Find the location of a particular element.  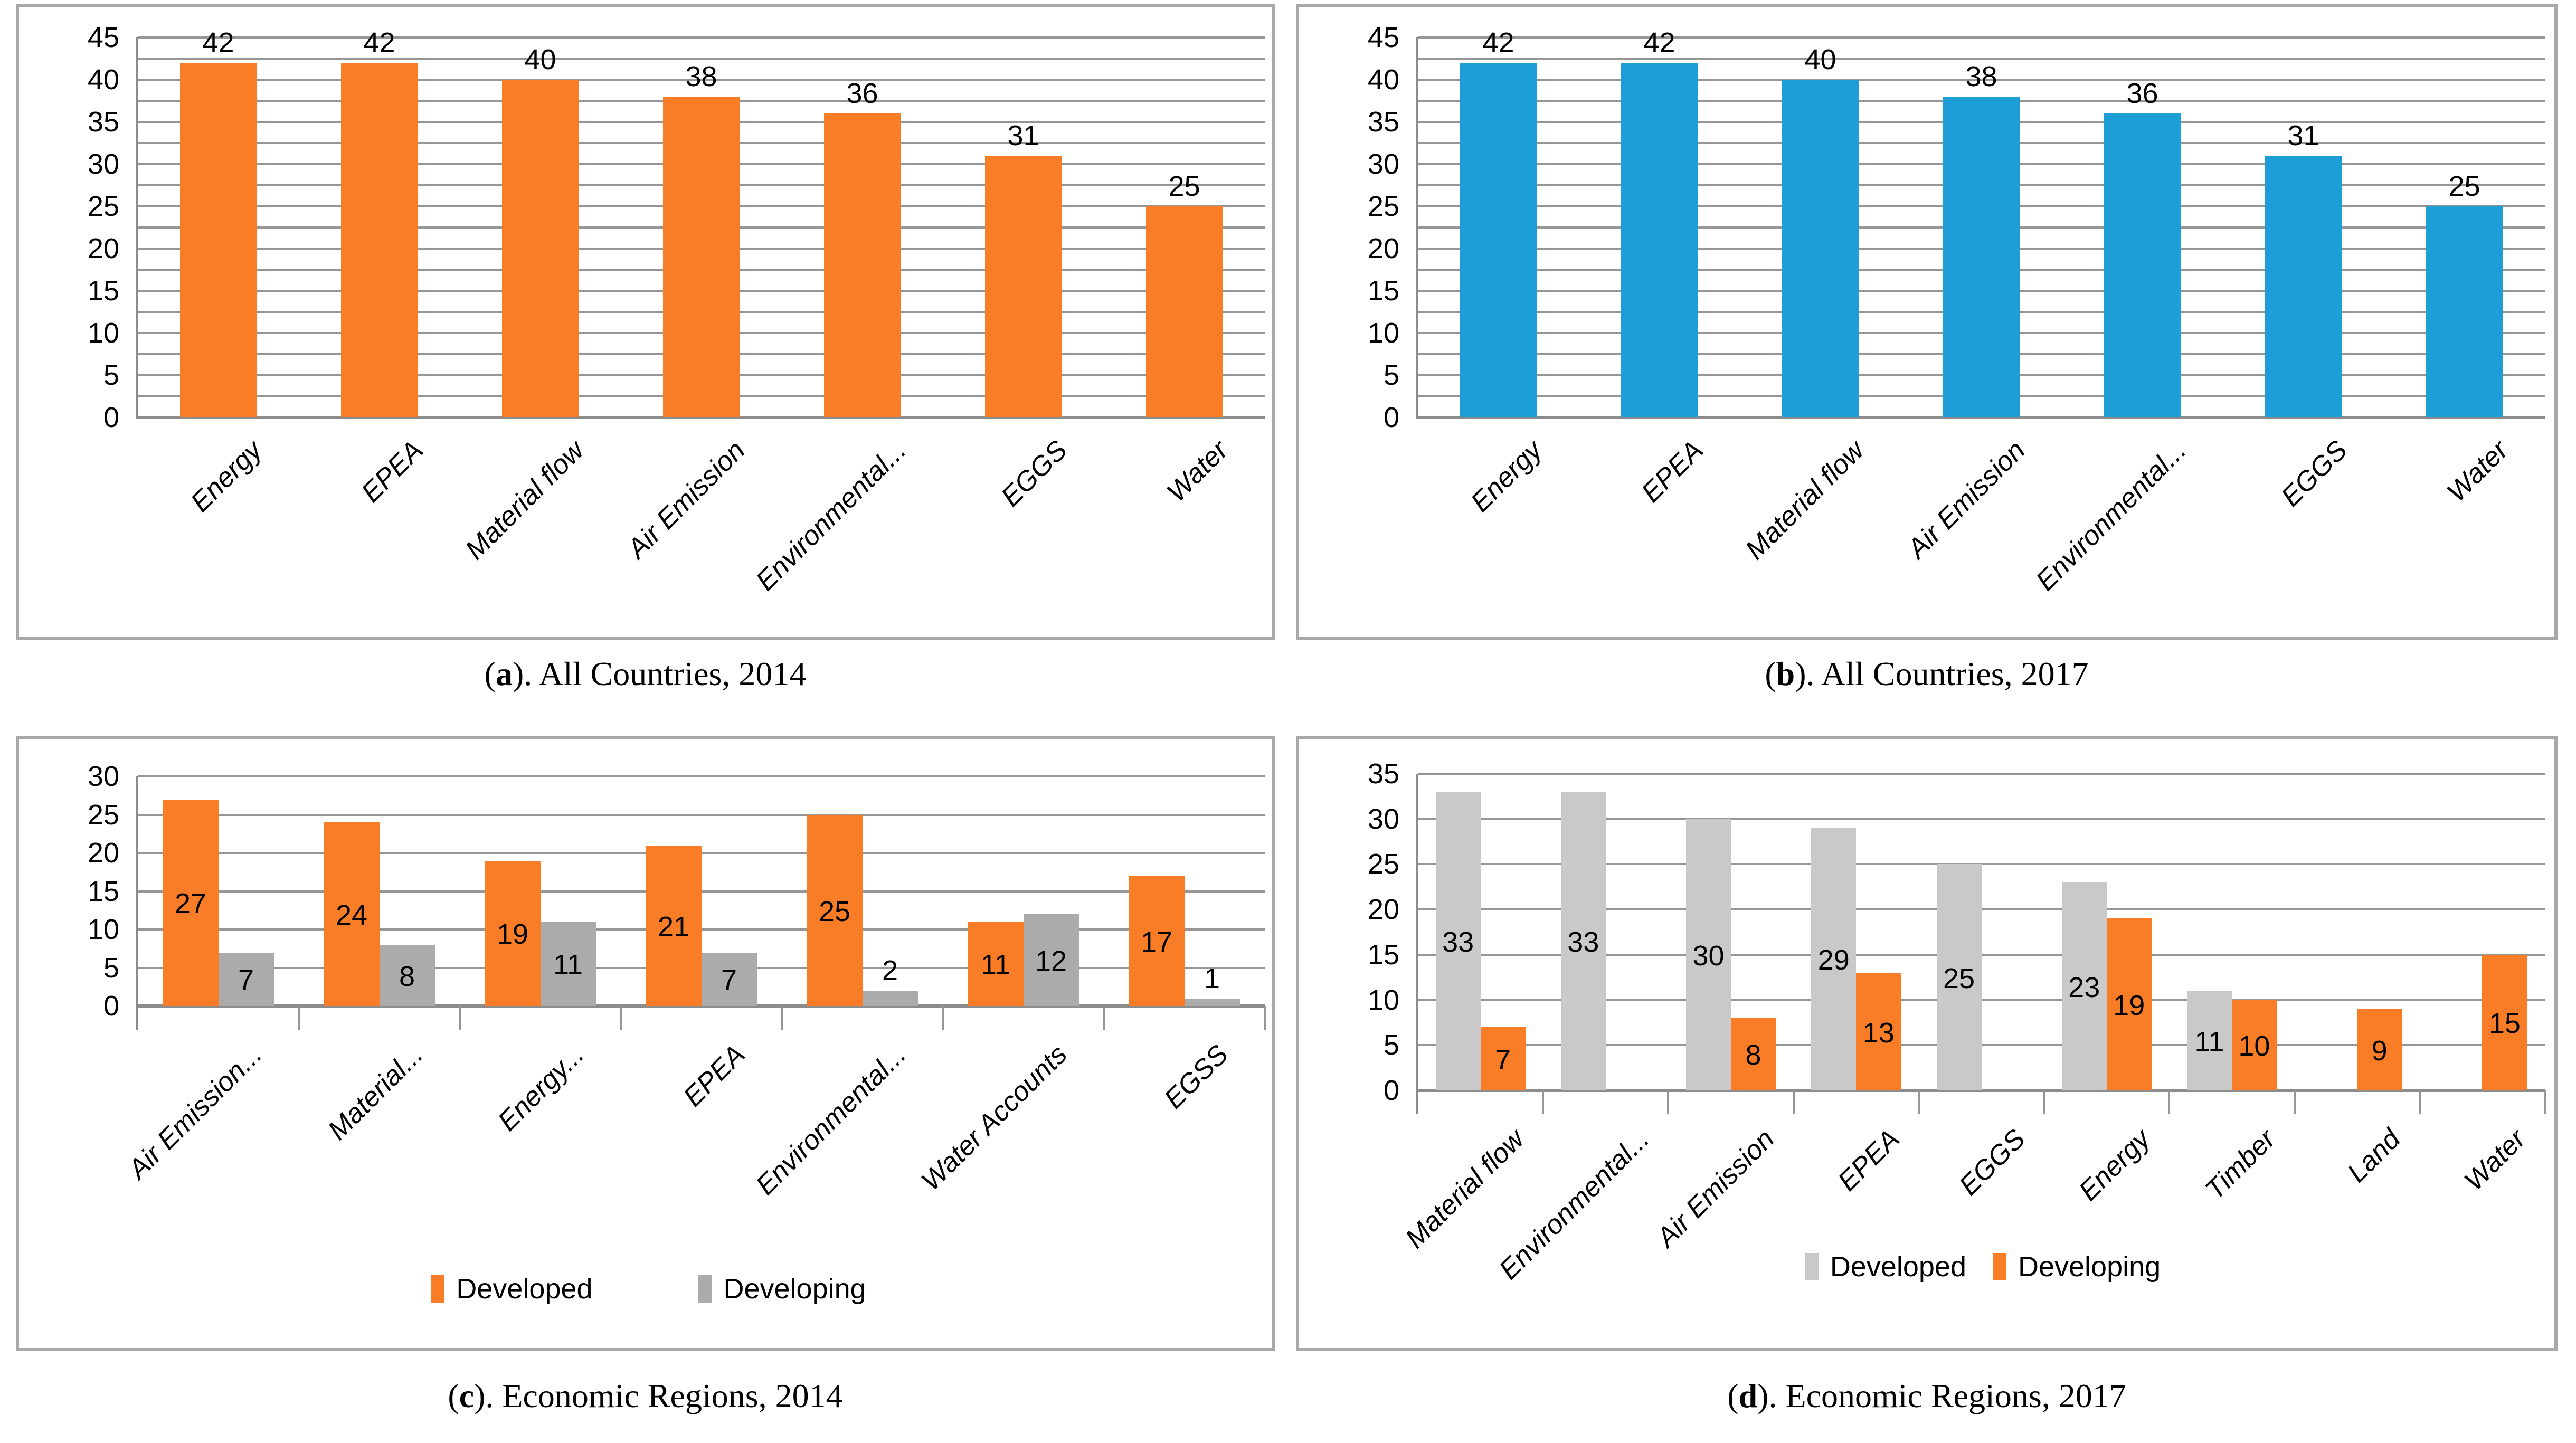

data-label-d-7: 10 is located at coordinates (2254, 1046).